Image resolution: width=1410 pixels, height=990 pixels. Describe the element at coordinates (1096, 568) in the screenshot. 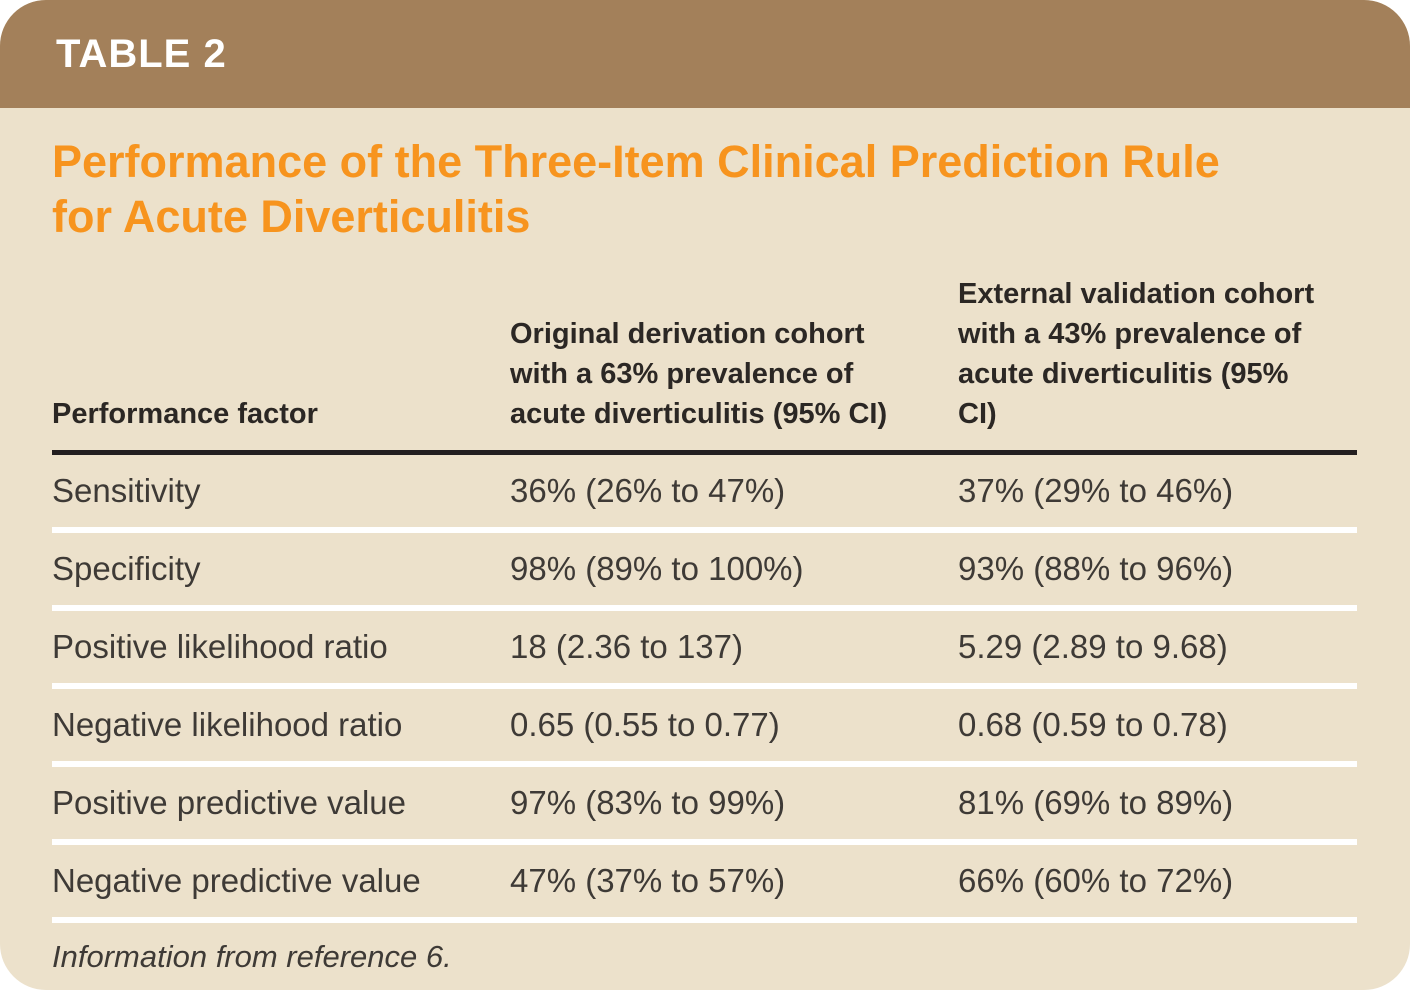

I see `row-validation-value: 93% (88% to 96%)` at that location.